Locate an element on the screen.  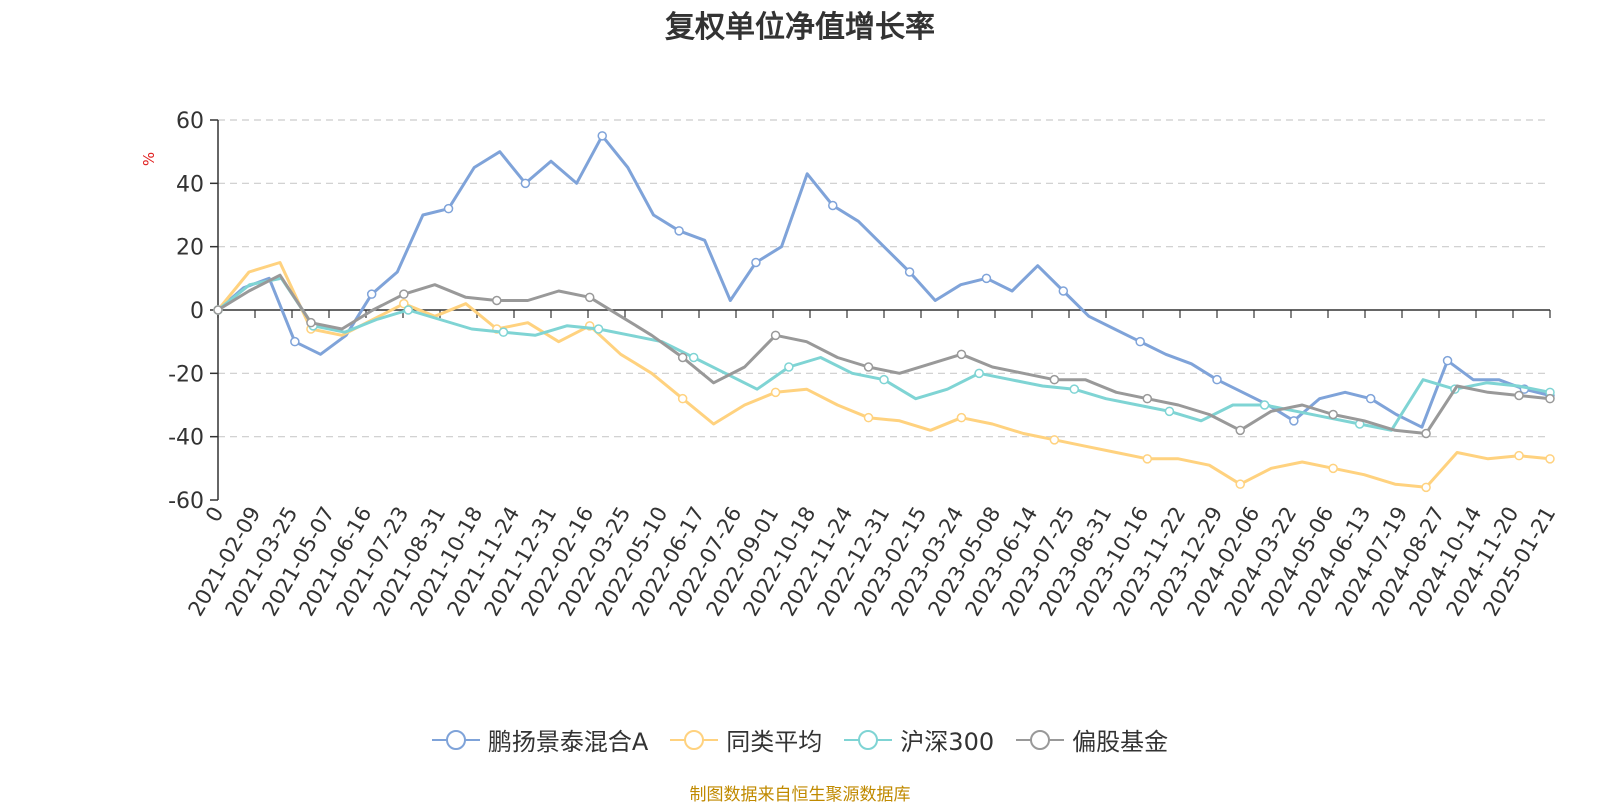
y-tick-label: 40 is located at coordinates (190, 184).